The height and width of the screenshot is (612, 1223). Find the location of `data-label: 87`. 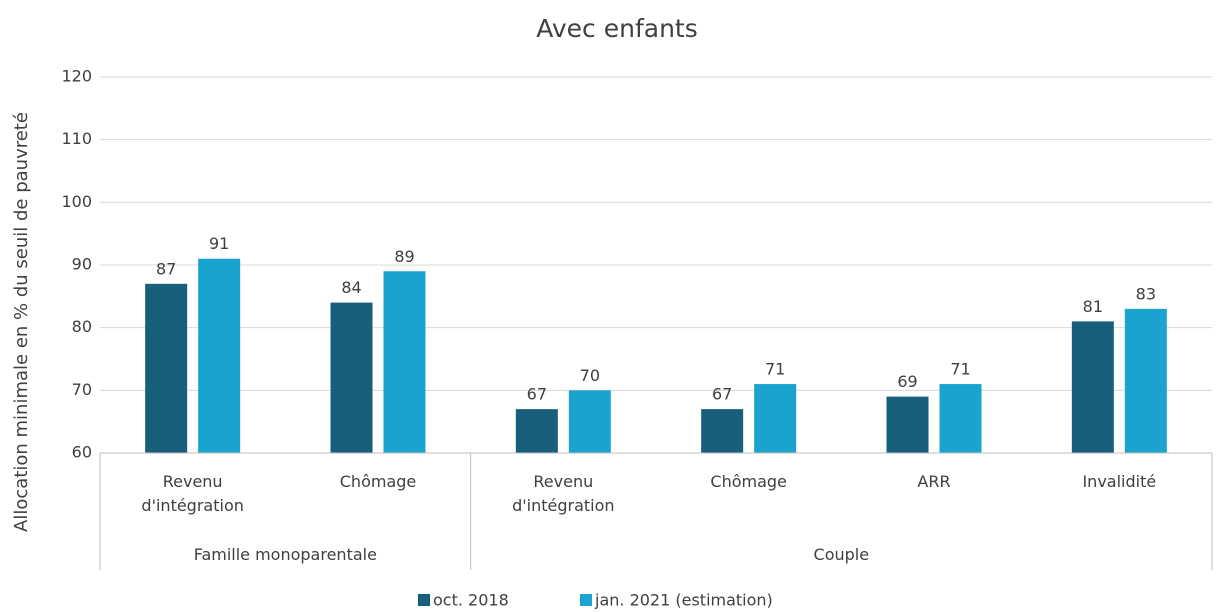

data-label: 87 is located at coordinates (166, 268).